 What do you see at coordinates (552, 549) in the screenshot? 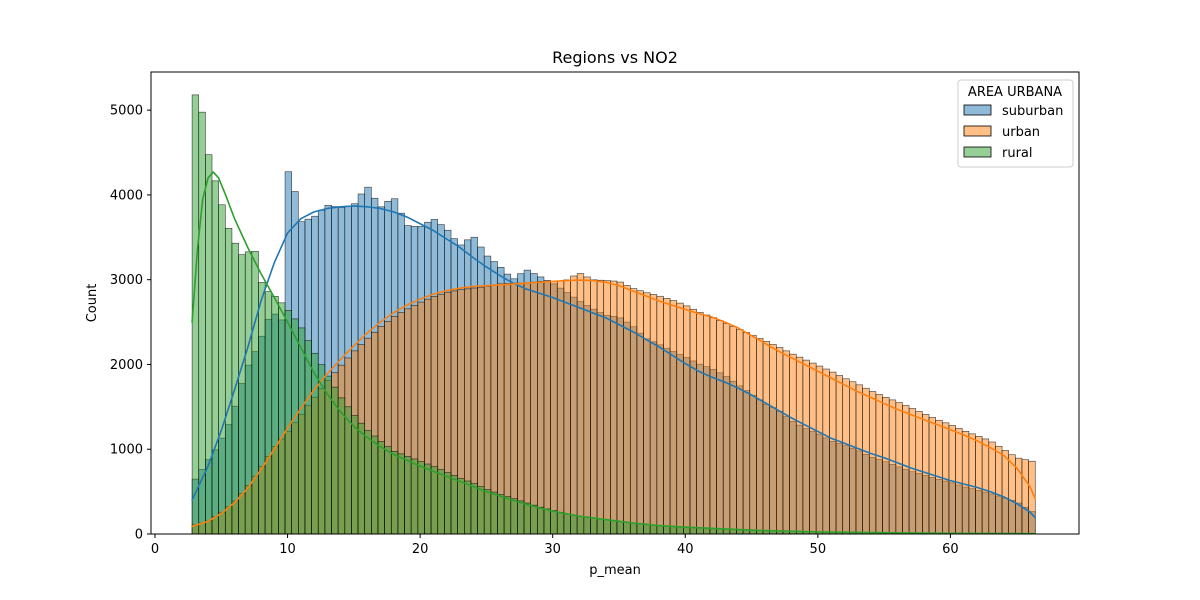
I see `x-tick-label: 30` at bounding box center [552, 549].